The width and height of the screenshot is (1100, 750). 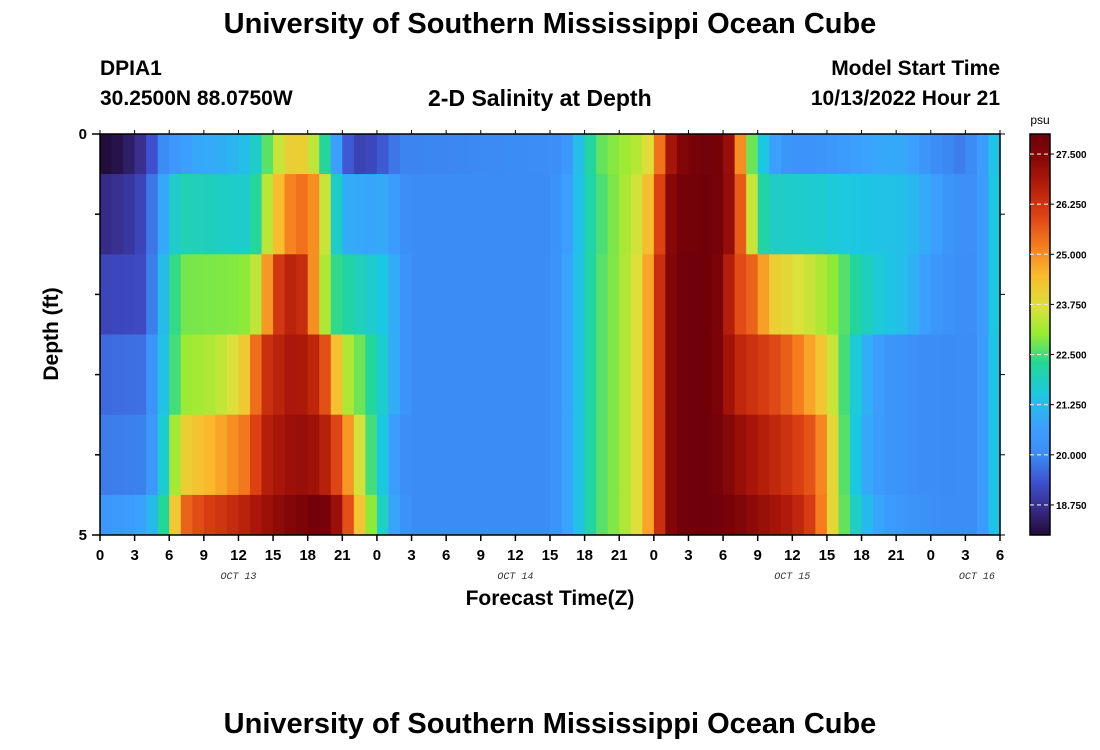 What do you see at coordinates (238, 555) in the screenshot?
I see `x-tick-label: 12` at bounding box center [238, 555].